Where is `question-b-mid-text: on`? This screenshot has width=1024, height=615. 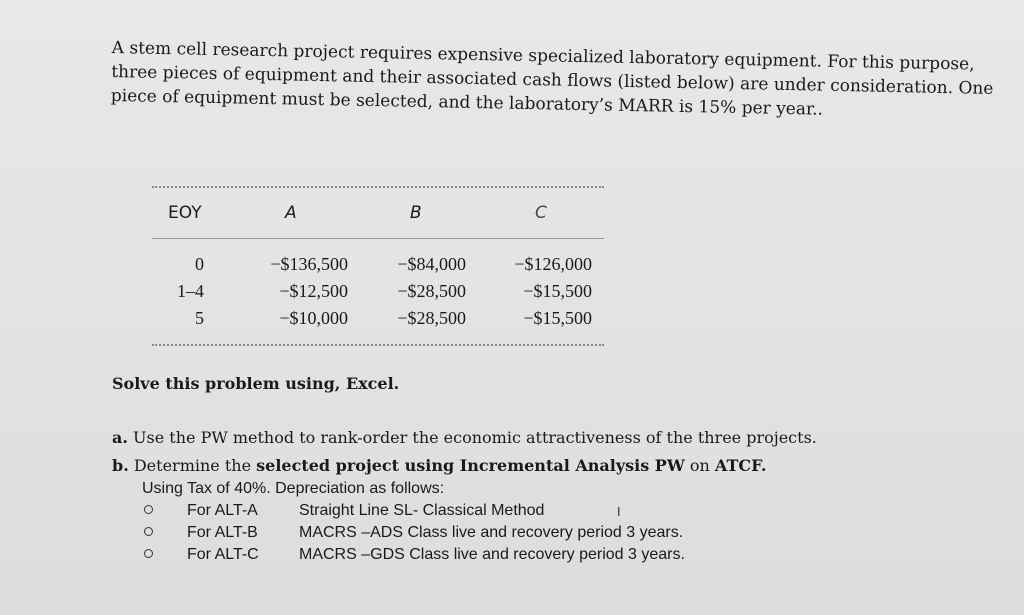 question-b-mid-text: on is located at coordinates (699, 465).